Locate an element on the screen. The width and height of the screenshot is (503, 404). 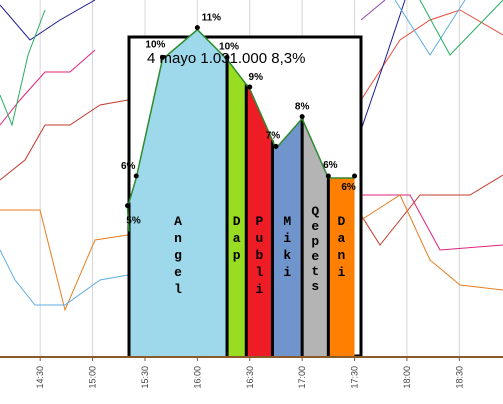
x-tick-label: 16:30 is located at coordinates (250, 377).